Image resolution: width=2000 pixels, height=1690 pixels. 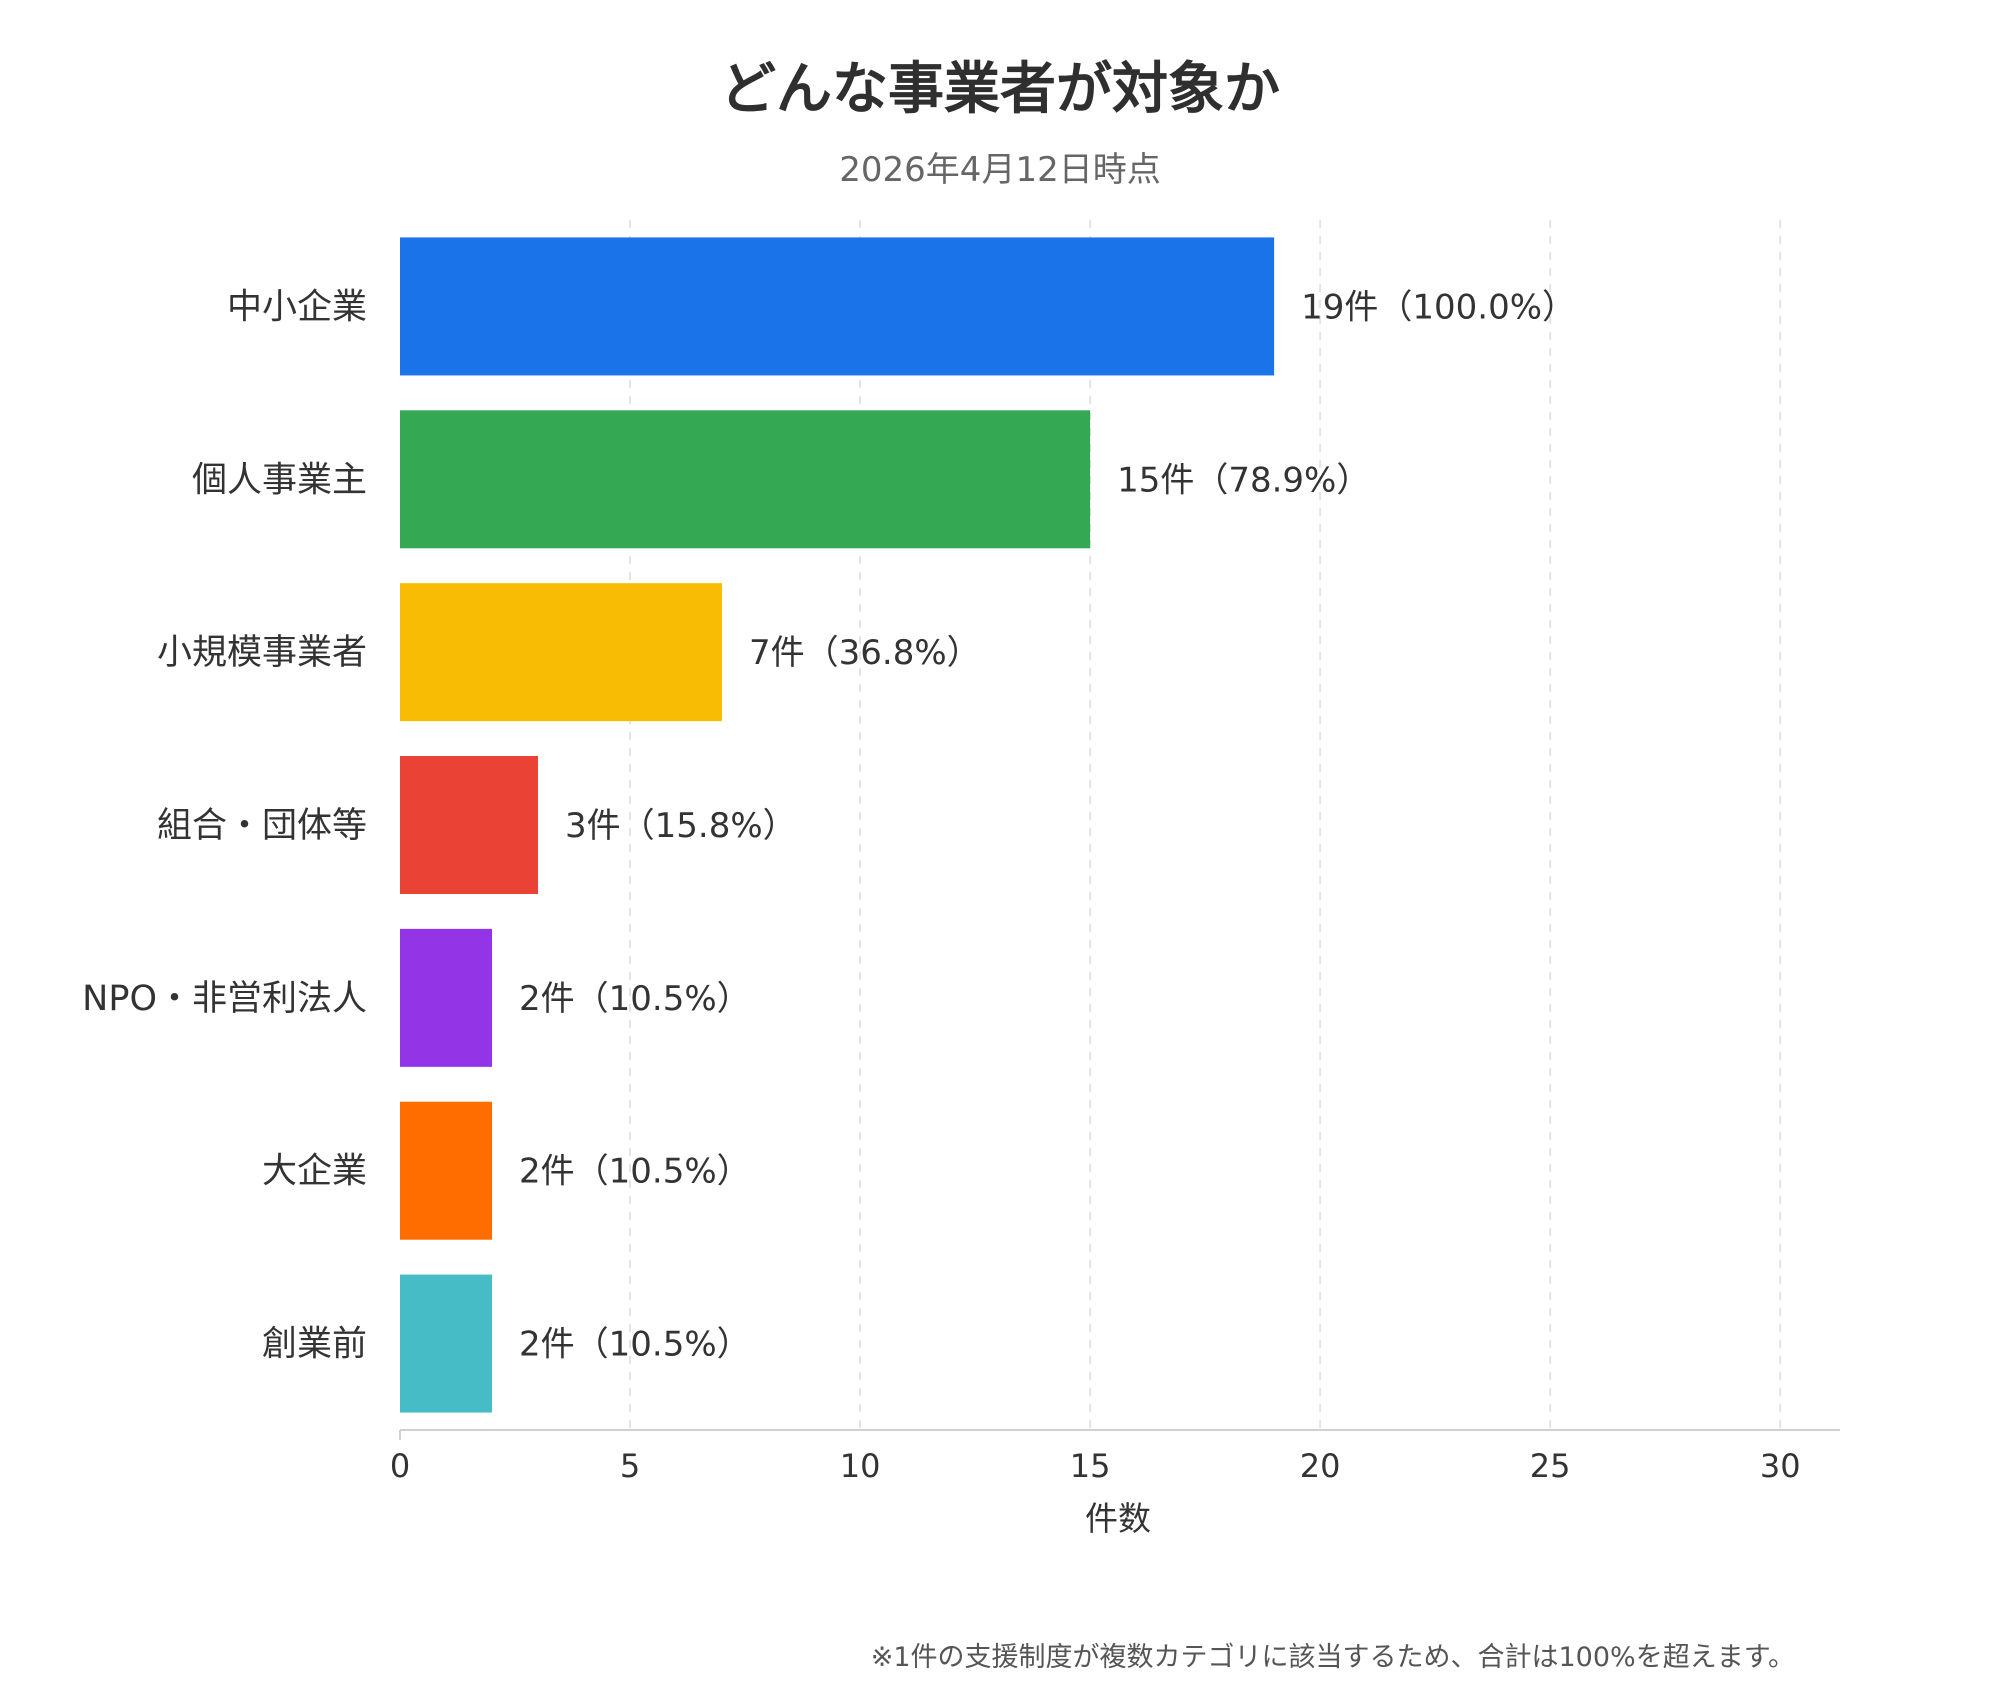 What do you see at coordinates (314, 1172) in the screenshot?
I see `category-label: 大企業` at bounding box center [314, 1172].